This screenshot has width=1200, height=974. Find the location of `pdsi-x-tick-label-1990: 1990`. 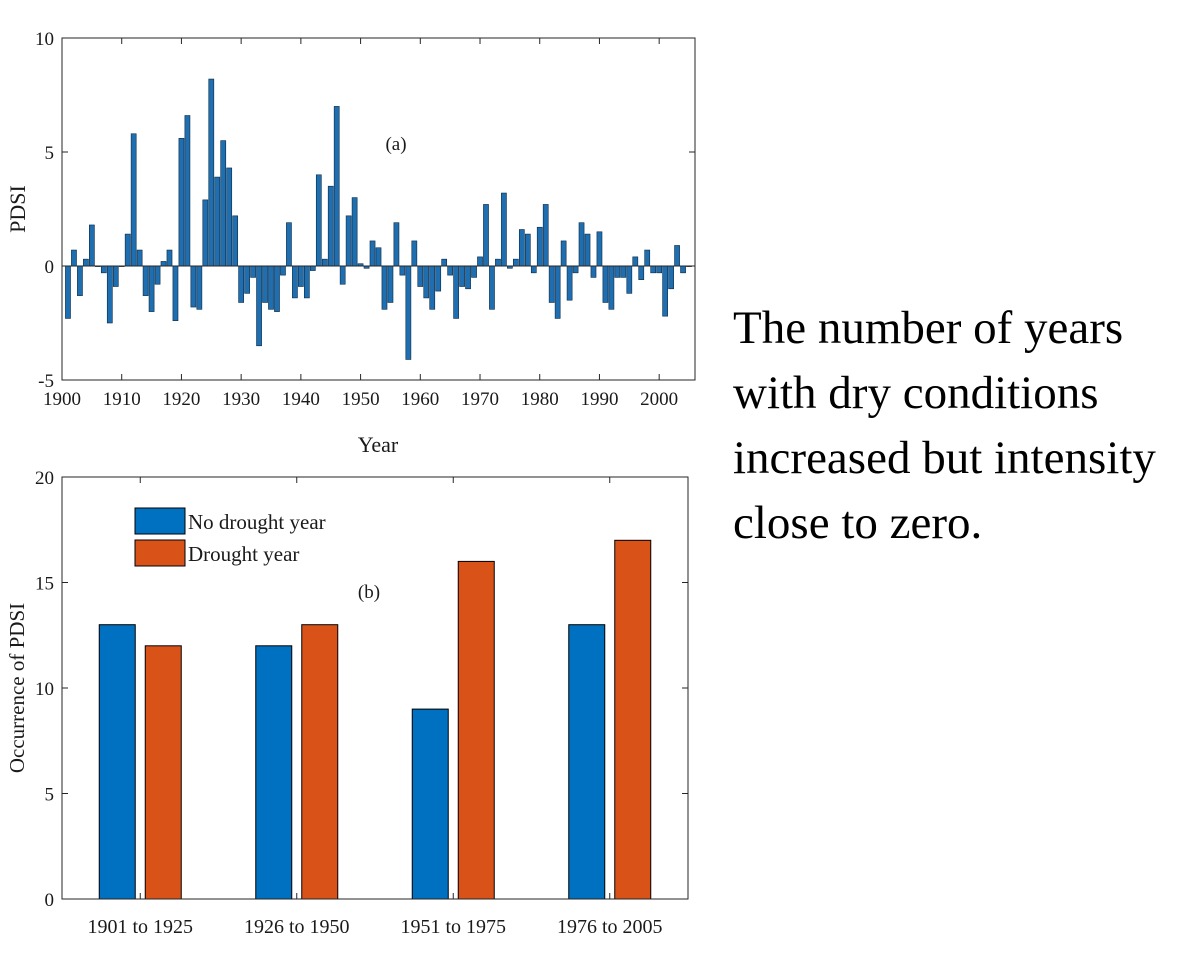

pdsi-x-tick-label-1990: 1990 is located at coordinates (599, 399).